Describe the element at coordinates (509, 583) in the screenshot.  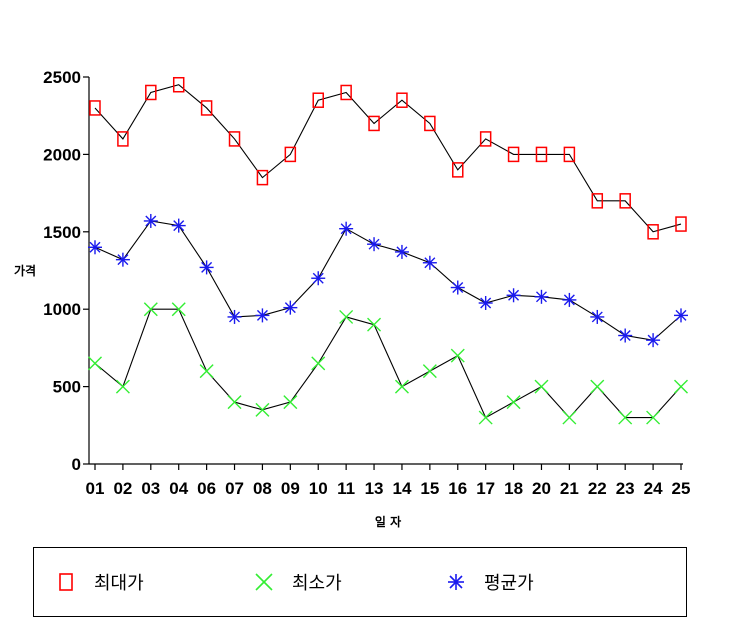
I see `legend-label-avg: 평균가` at that location.